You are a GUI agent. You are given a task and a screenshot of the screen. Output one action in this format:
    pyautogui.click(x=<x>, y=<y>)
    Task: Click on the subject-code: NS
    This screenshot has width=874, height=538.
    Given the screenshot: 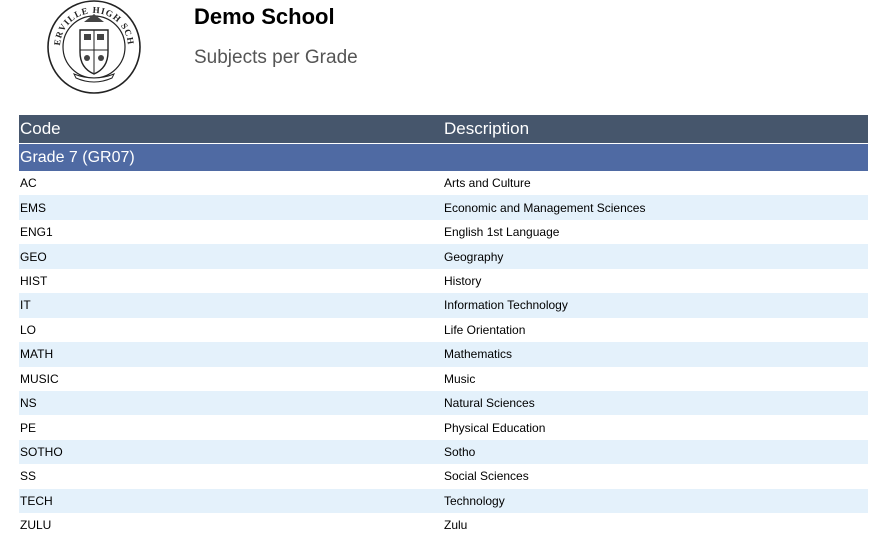 What is the action you would take?
    pyautogui.click(x=28, y=403)
    